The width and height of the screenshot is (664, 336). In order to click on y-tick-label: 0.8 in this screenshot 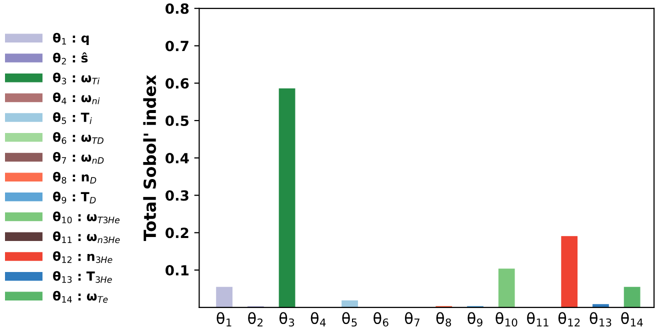, I will do `click(177, 8)`.